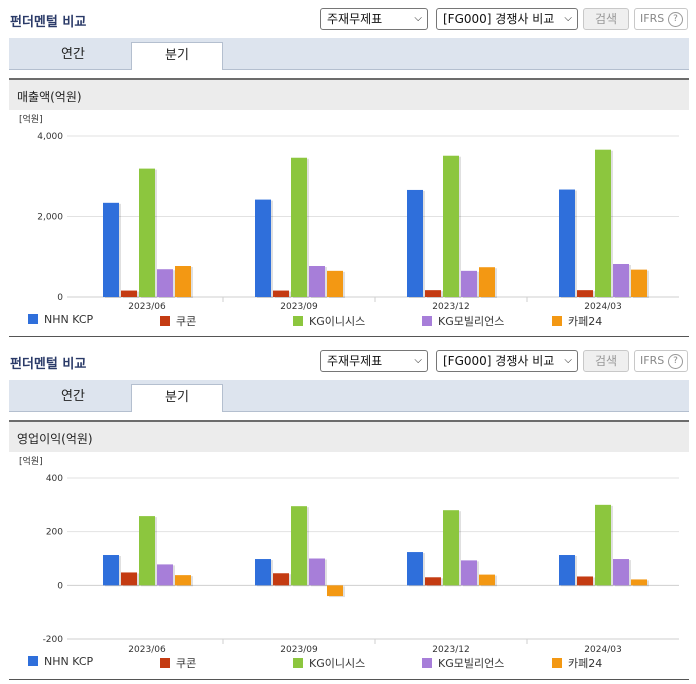 Image resolution: width=696 pixels, height=684 pixels. What do you see at coordinates (471, 321) in the screenshot?
I see `legend-label: KG모빌리언스` at bounding box center [471, 321].